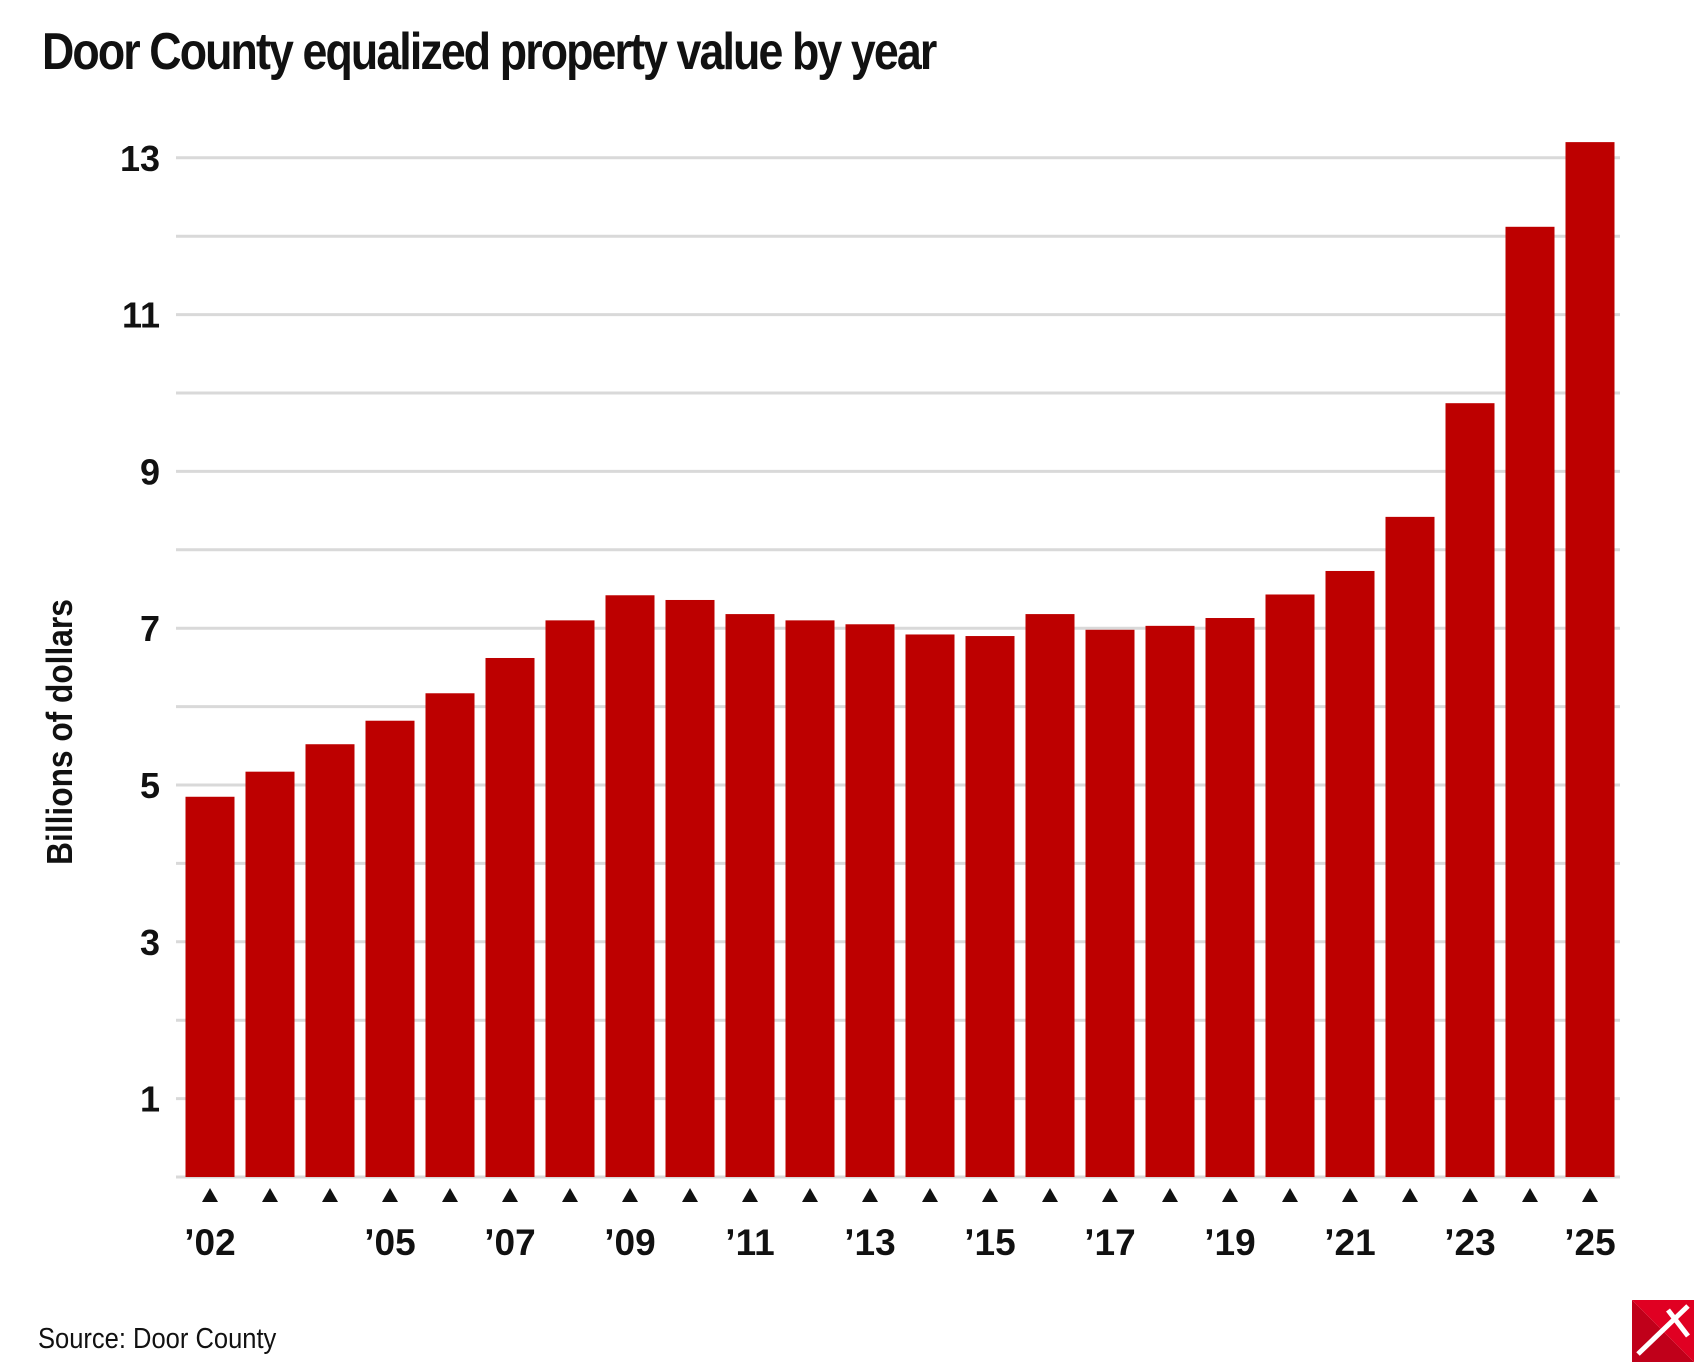  Describe the element at coordinates (150, 471) in the screenshot. I see `y-tick-label: 9` at that location.